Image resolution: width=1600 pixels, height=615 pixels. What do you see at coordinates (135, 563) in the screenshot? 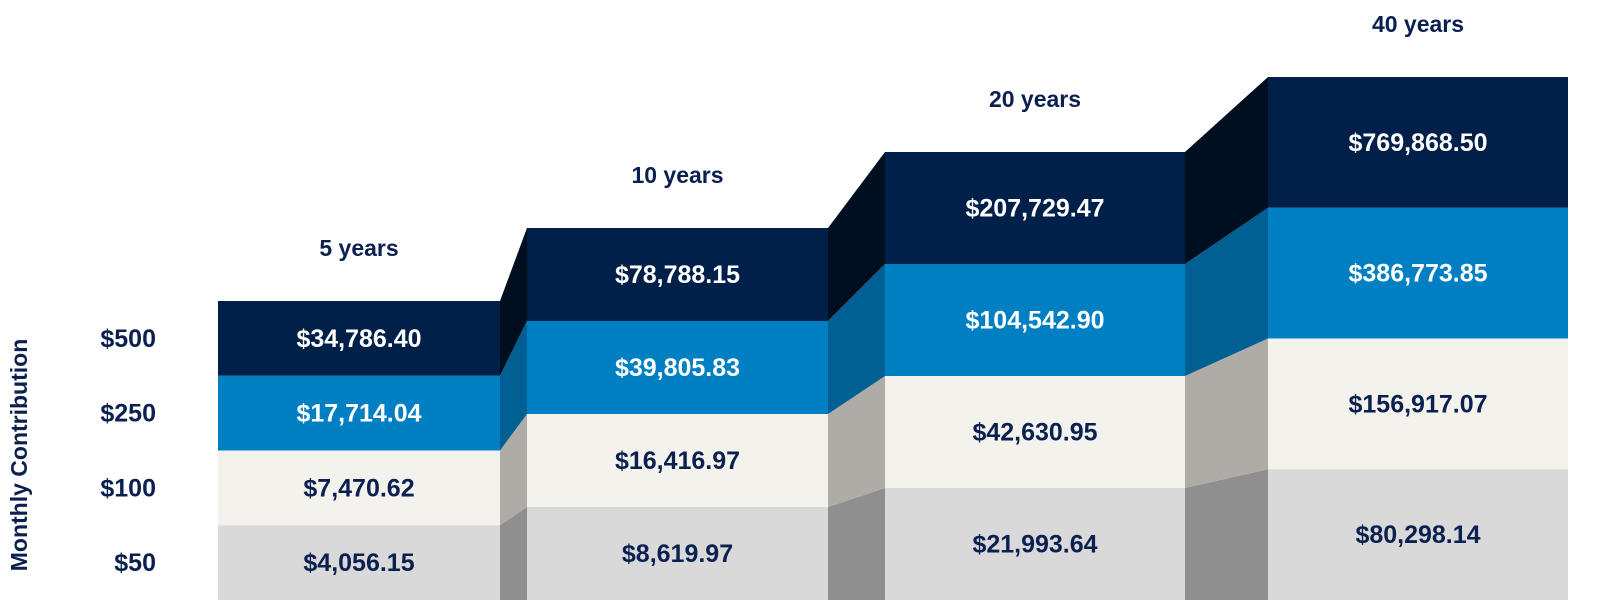
I see `contribution-label: $50` at bounding box center [135, 563].